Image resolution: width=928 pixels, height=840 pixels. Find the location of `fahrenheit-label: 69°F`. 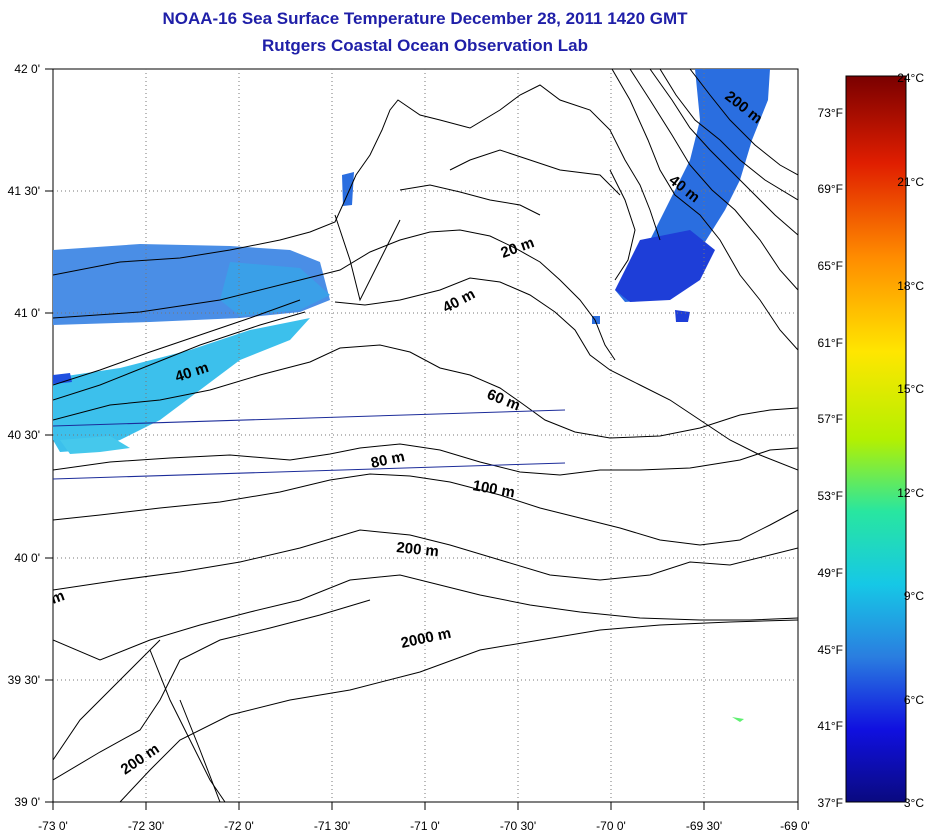

fahrenheit-label: 69°F is located at coordinates (830, 189).